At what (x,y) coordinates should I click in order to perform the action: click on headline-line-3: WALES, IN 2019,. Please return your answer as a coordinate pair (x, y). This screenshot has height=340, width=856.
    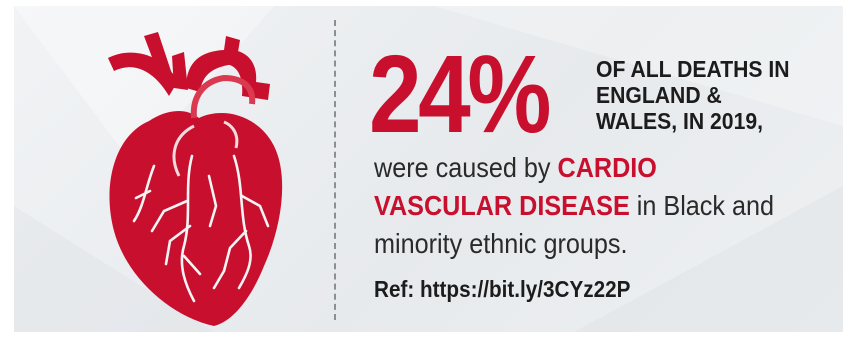
    Looking at the image, I should click on (679, 121).